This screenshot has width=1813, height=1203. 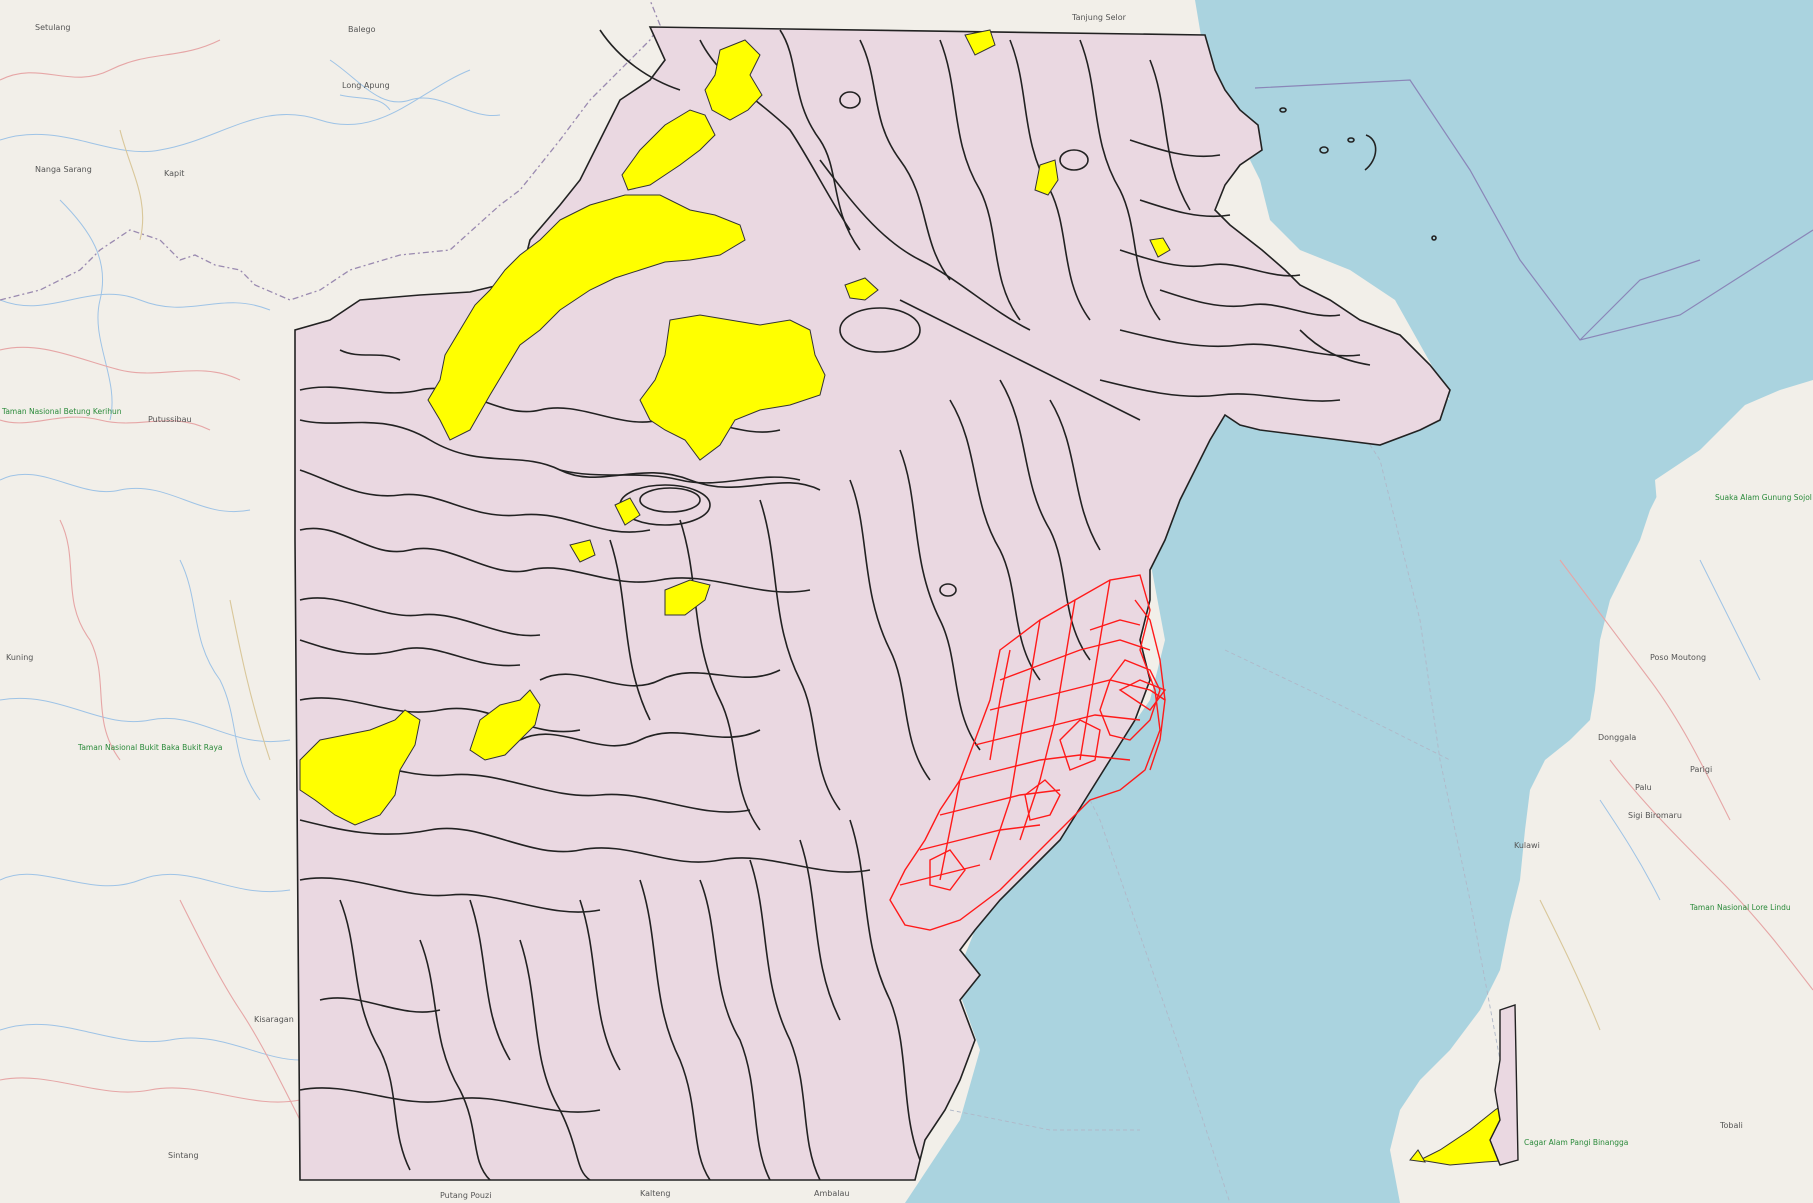 What do you see at coordinates (1701, 769) in the screenshot?
I see `label-parigi: Parigi` at bounding box center [1701, 769].